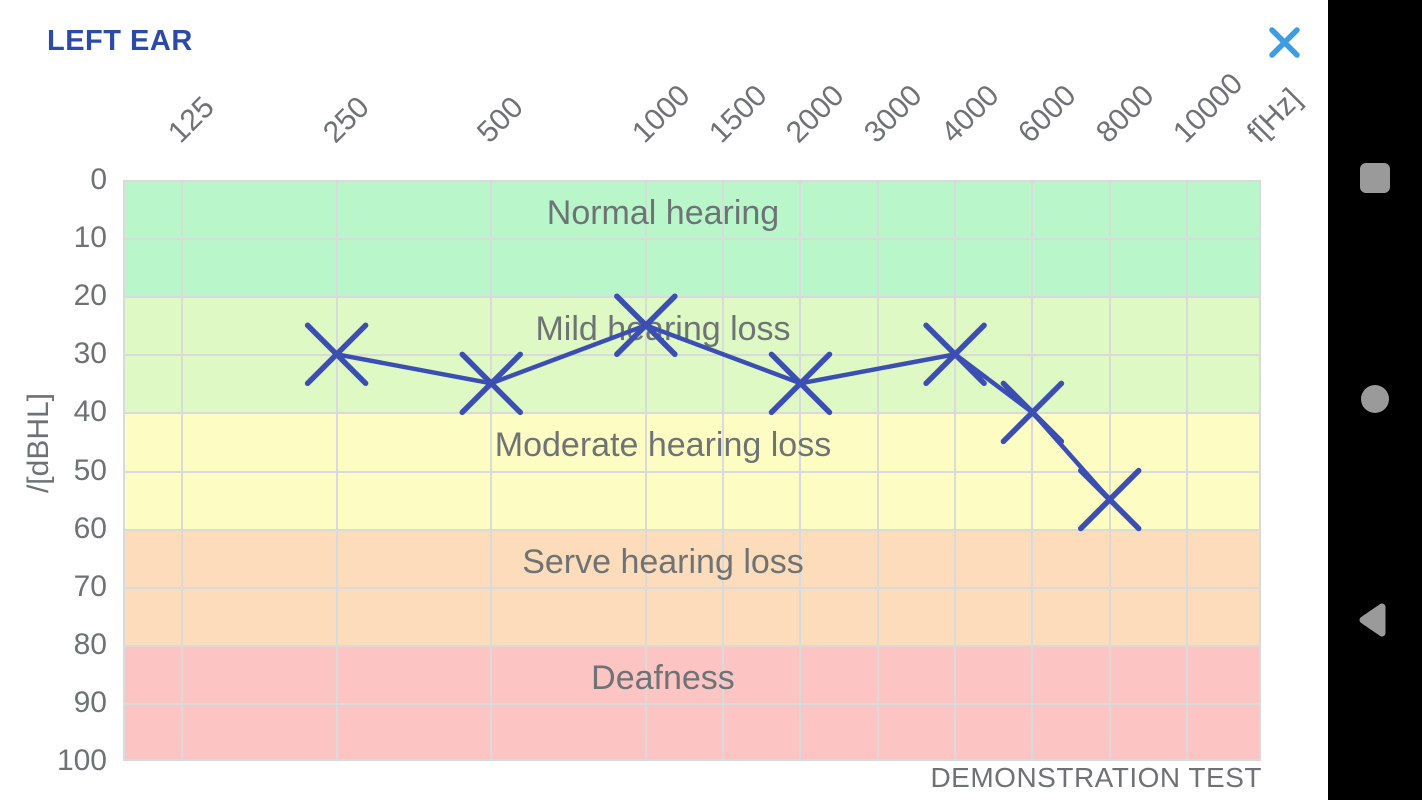  Describe the element at coordinates (90, 586) in the screenshot. I see `y-tick-label: 70` at that location.